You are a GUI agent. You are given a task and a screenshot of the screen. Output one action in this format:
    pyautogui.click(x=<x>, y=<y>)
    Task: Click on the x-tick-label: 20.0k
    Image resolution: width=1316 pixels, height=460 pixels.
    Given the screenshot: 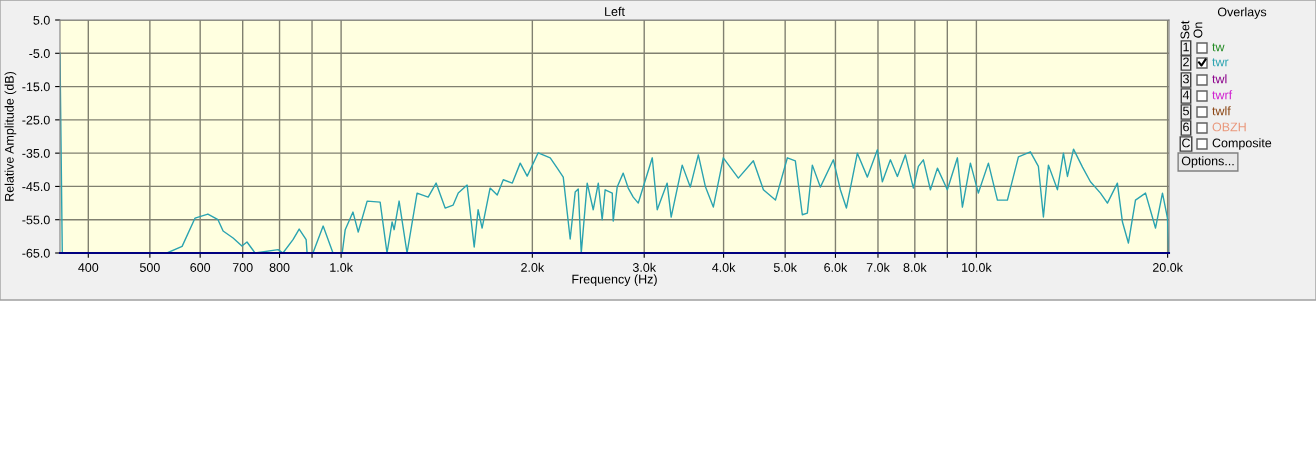 What is the action you would take?
    pyautogui.click(x=1167, y=267)
    